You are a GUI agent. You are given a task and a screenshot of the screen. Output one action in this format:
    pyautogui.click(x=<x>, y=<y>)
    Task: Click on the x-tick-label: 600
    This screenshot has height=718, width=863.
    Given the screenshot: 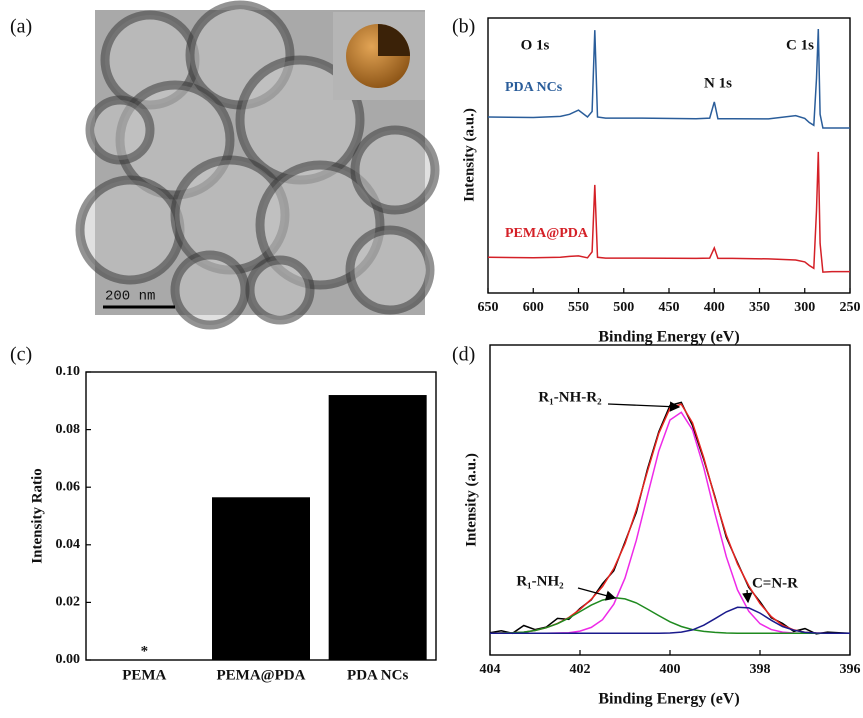 What is the action you would take?
    pyautogui.click(x=533, y=307)
    